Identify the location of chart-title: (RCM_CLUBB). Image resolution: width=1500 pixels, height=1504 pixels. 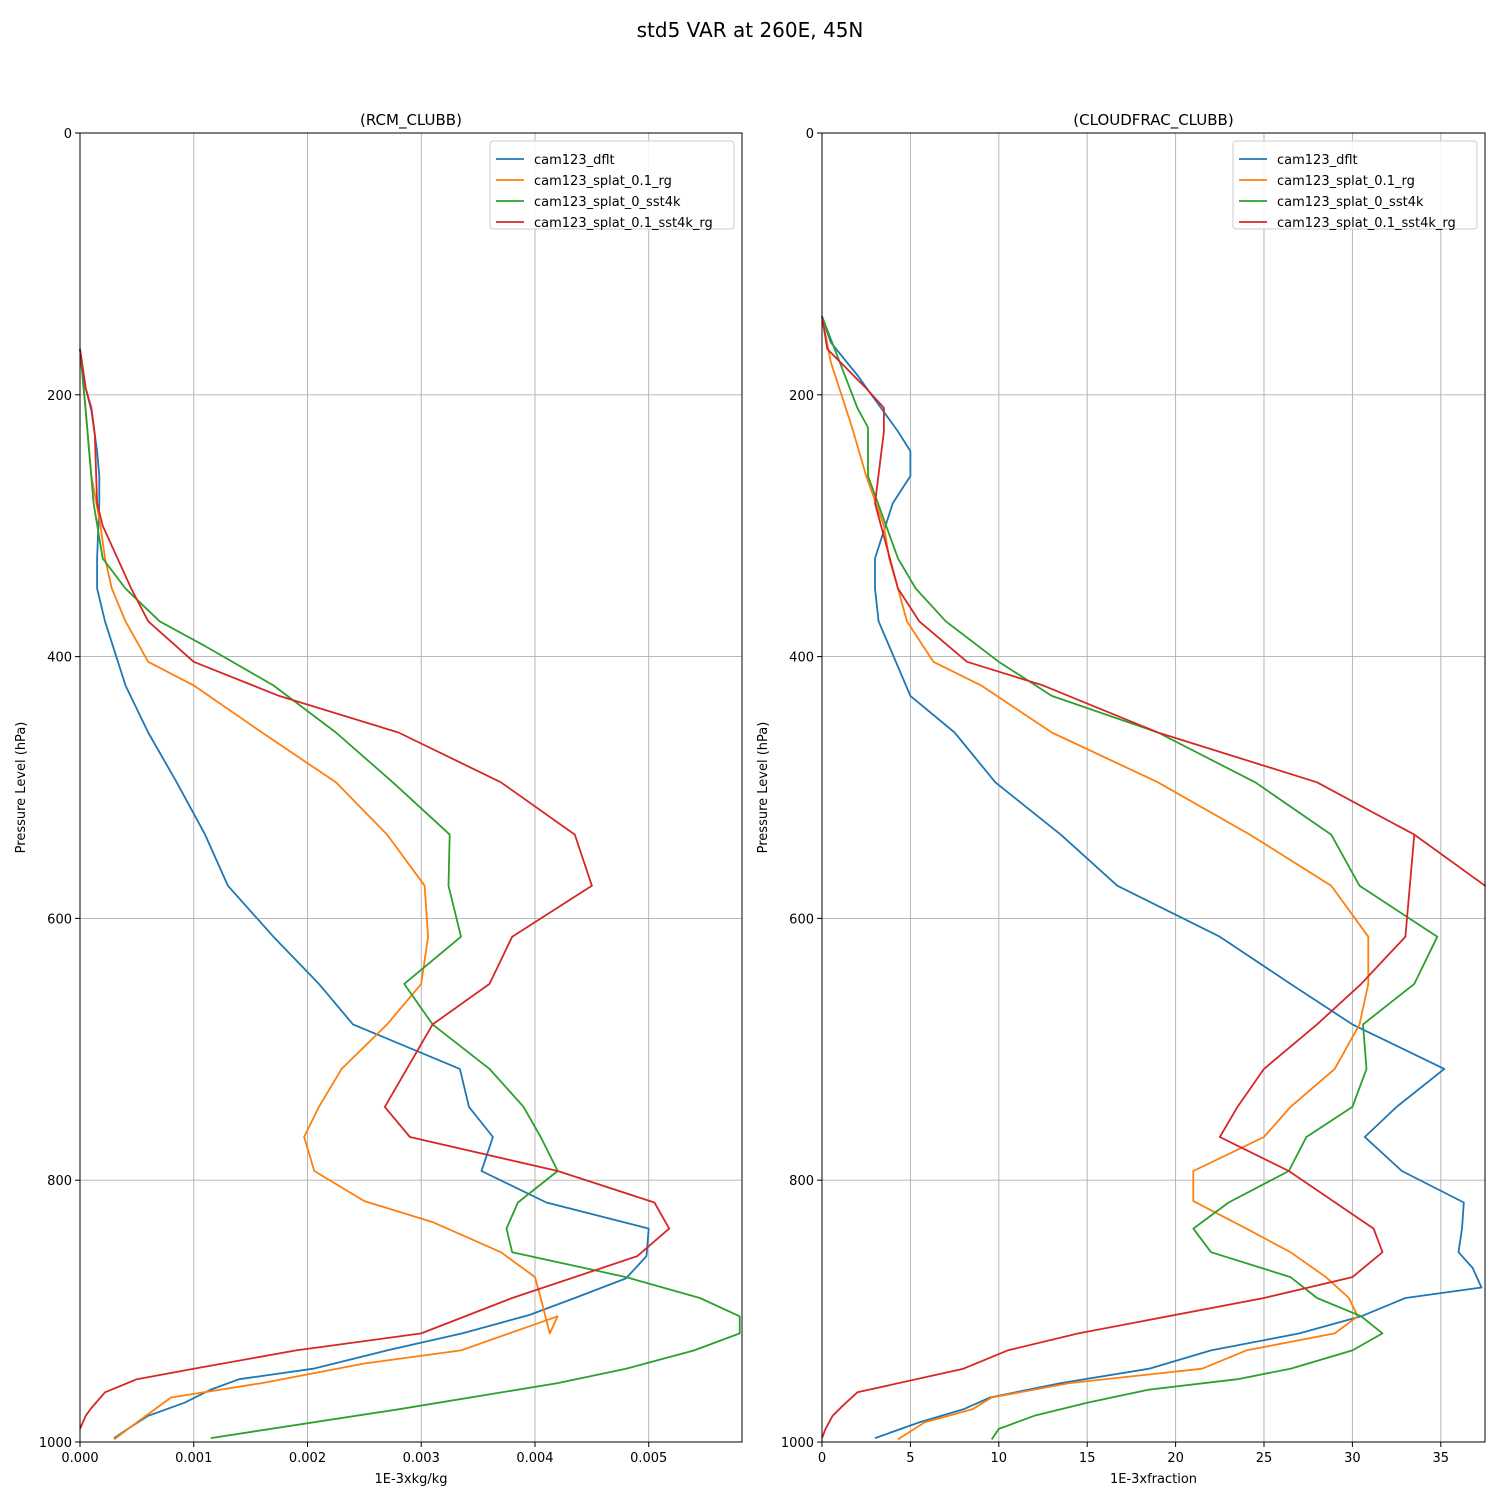
(411, 120).